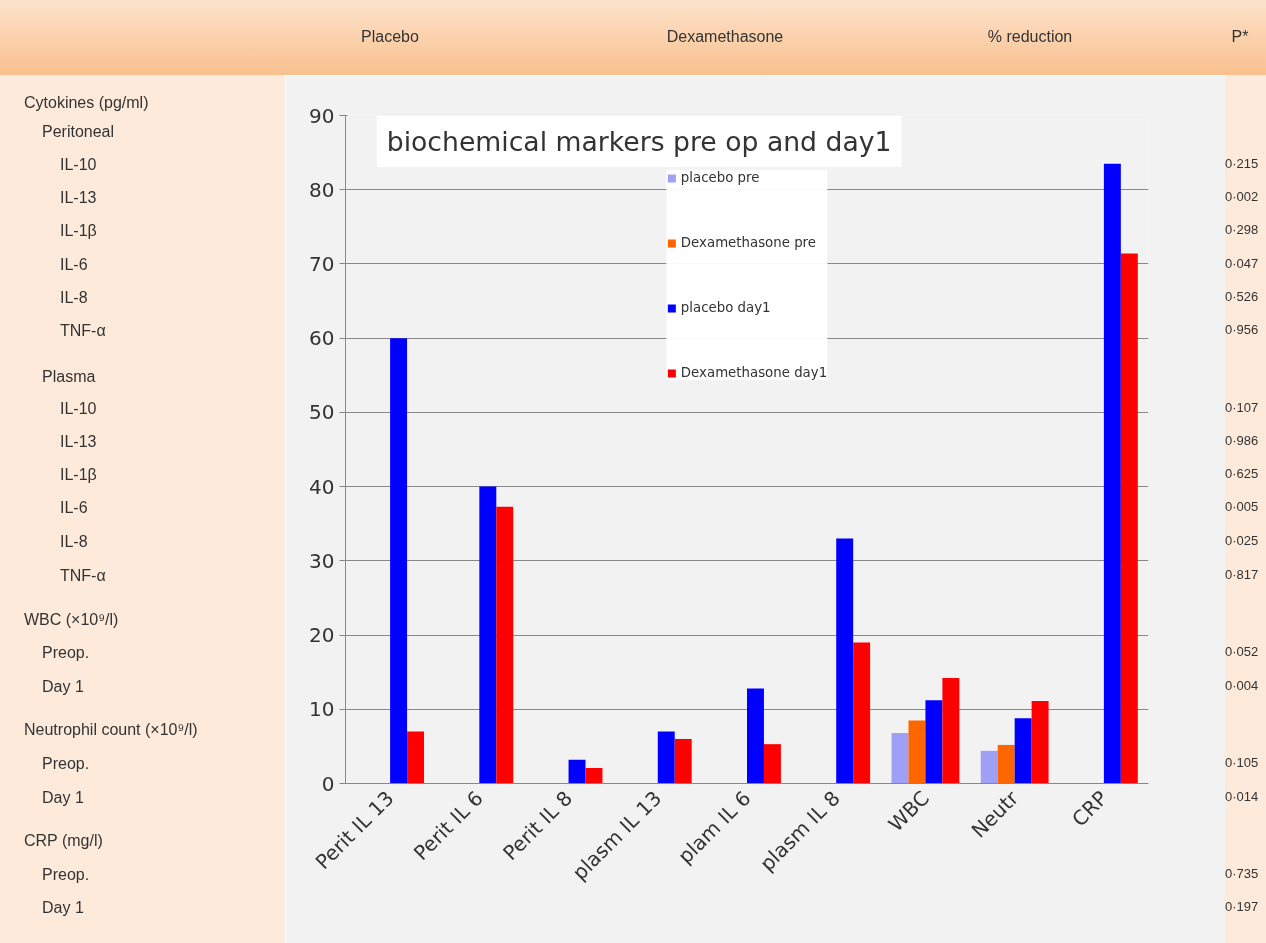 Image resolution: width=1266 pixels, height=943 pixels. I want to click on y-tick-label: 20, so click(322, 635).